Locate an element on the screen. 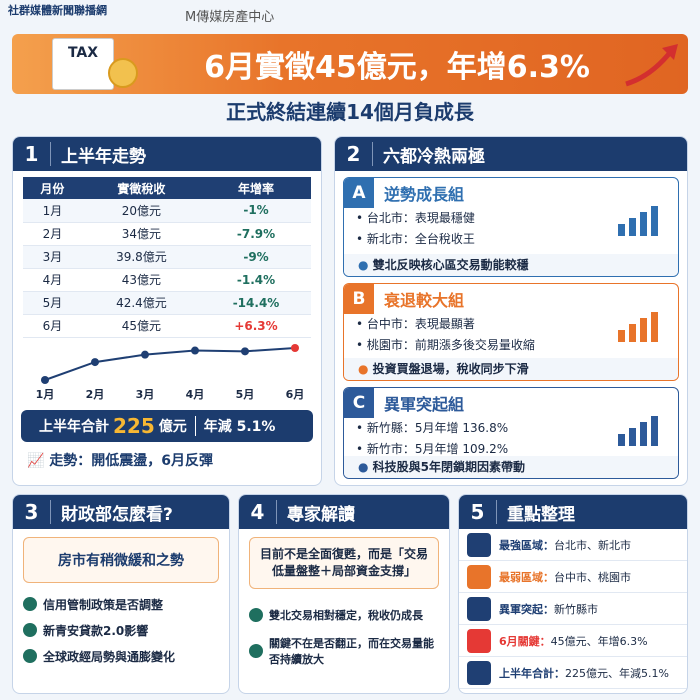 The image size is (700, 700). summary: 上半年合計 225 億元 年減 5.1% is located at coordinates (167, 425).